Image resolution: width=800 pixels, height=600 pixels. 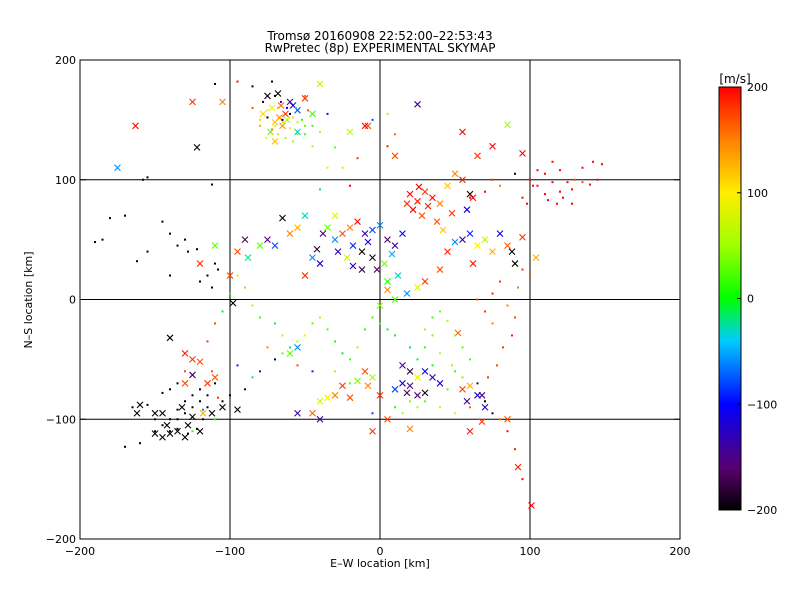 What do you see at coordinates (680, 551) in the screenshot?
I see `x-tick-label: 200` at bounding box center [680, 551].